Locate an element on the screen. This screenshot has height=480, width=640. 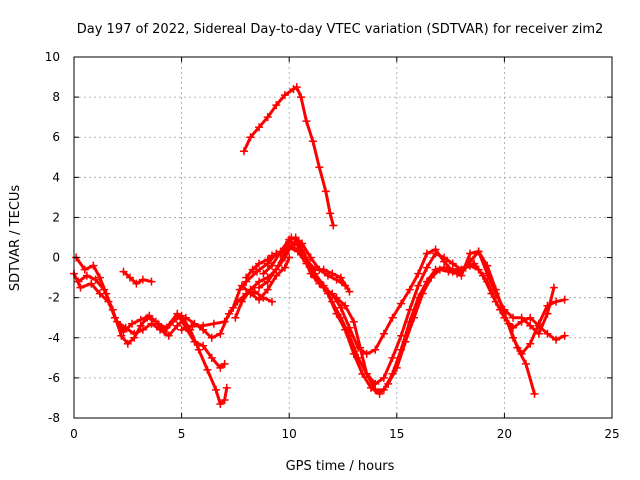
y-tick-label: -4 is located at coordinates (54, 338).